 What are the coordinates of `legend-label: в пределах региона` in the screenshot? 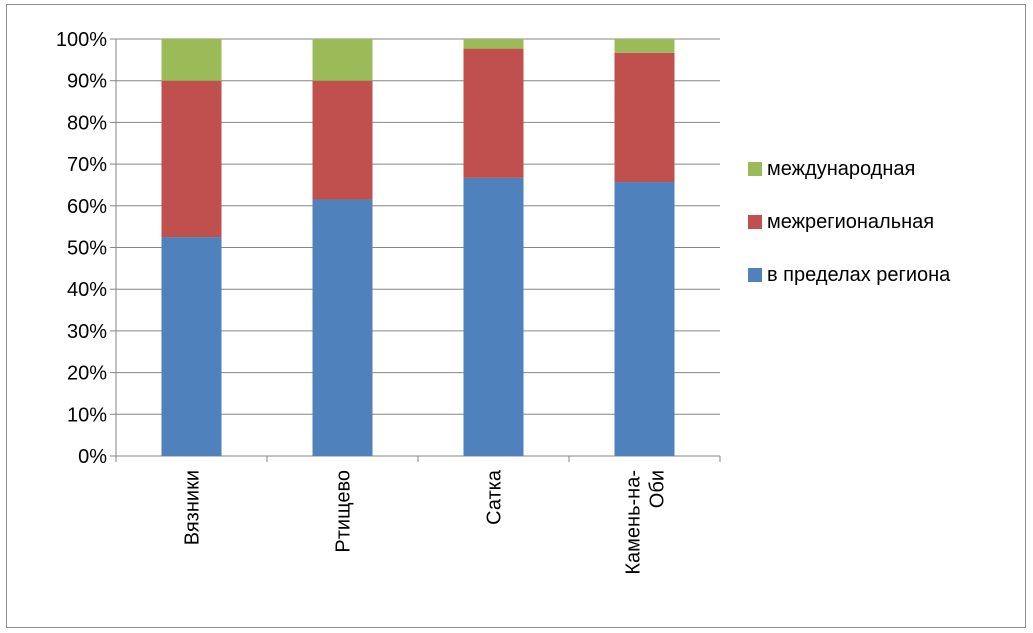 It's located at (859, 275).